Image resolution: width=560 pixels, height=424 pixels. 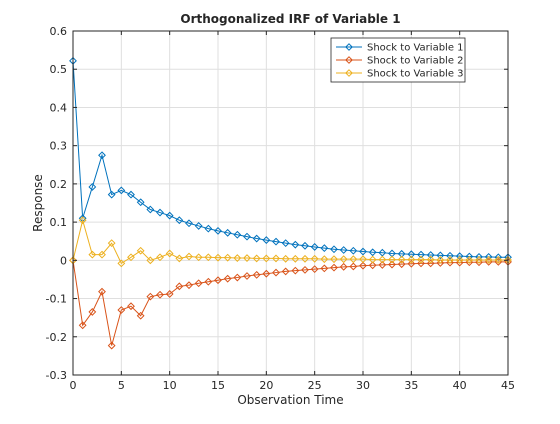 What do you see at coordinates (411, 385) in the screenshot?
I see `x-tick-label: 35` at bounding box center [411, 385].